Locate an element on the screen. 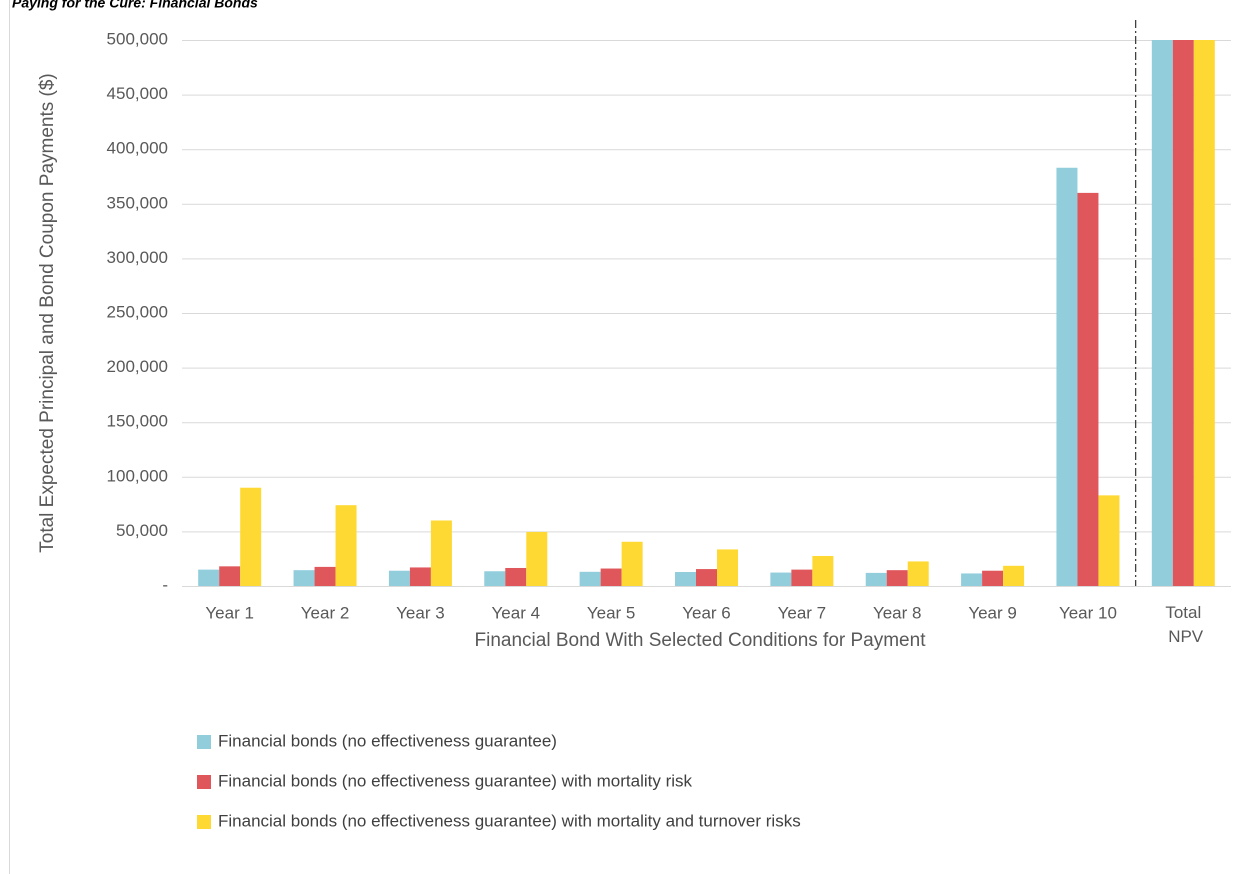 The image size is (1246, 874). y-tick-label: 300,000 is located at coordinates (137, 257).